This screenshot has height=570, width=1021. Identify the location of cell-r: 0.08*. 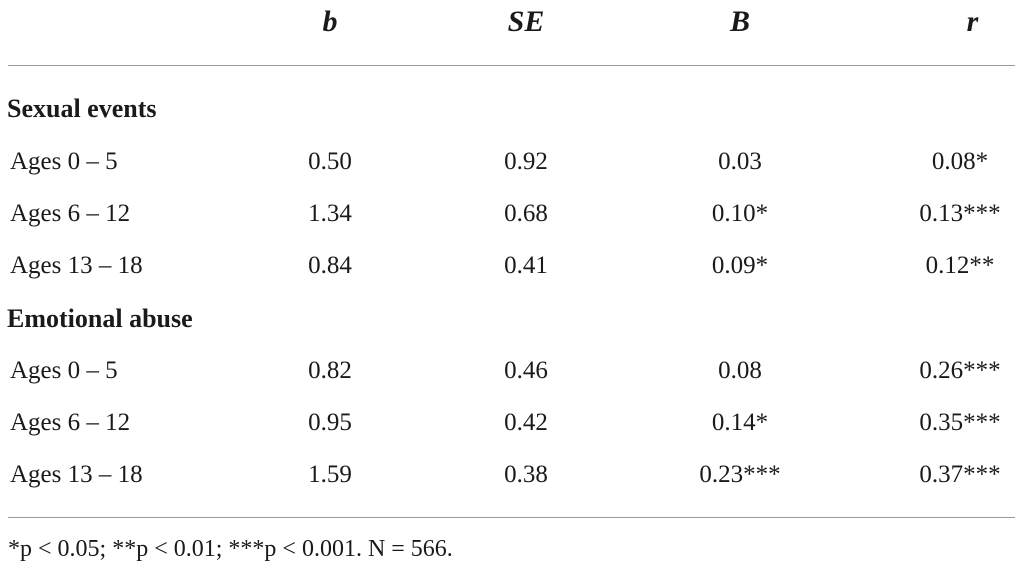
(960, 161).